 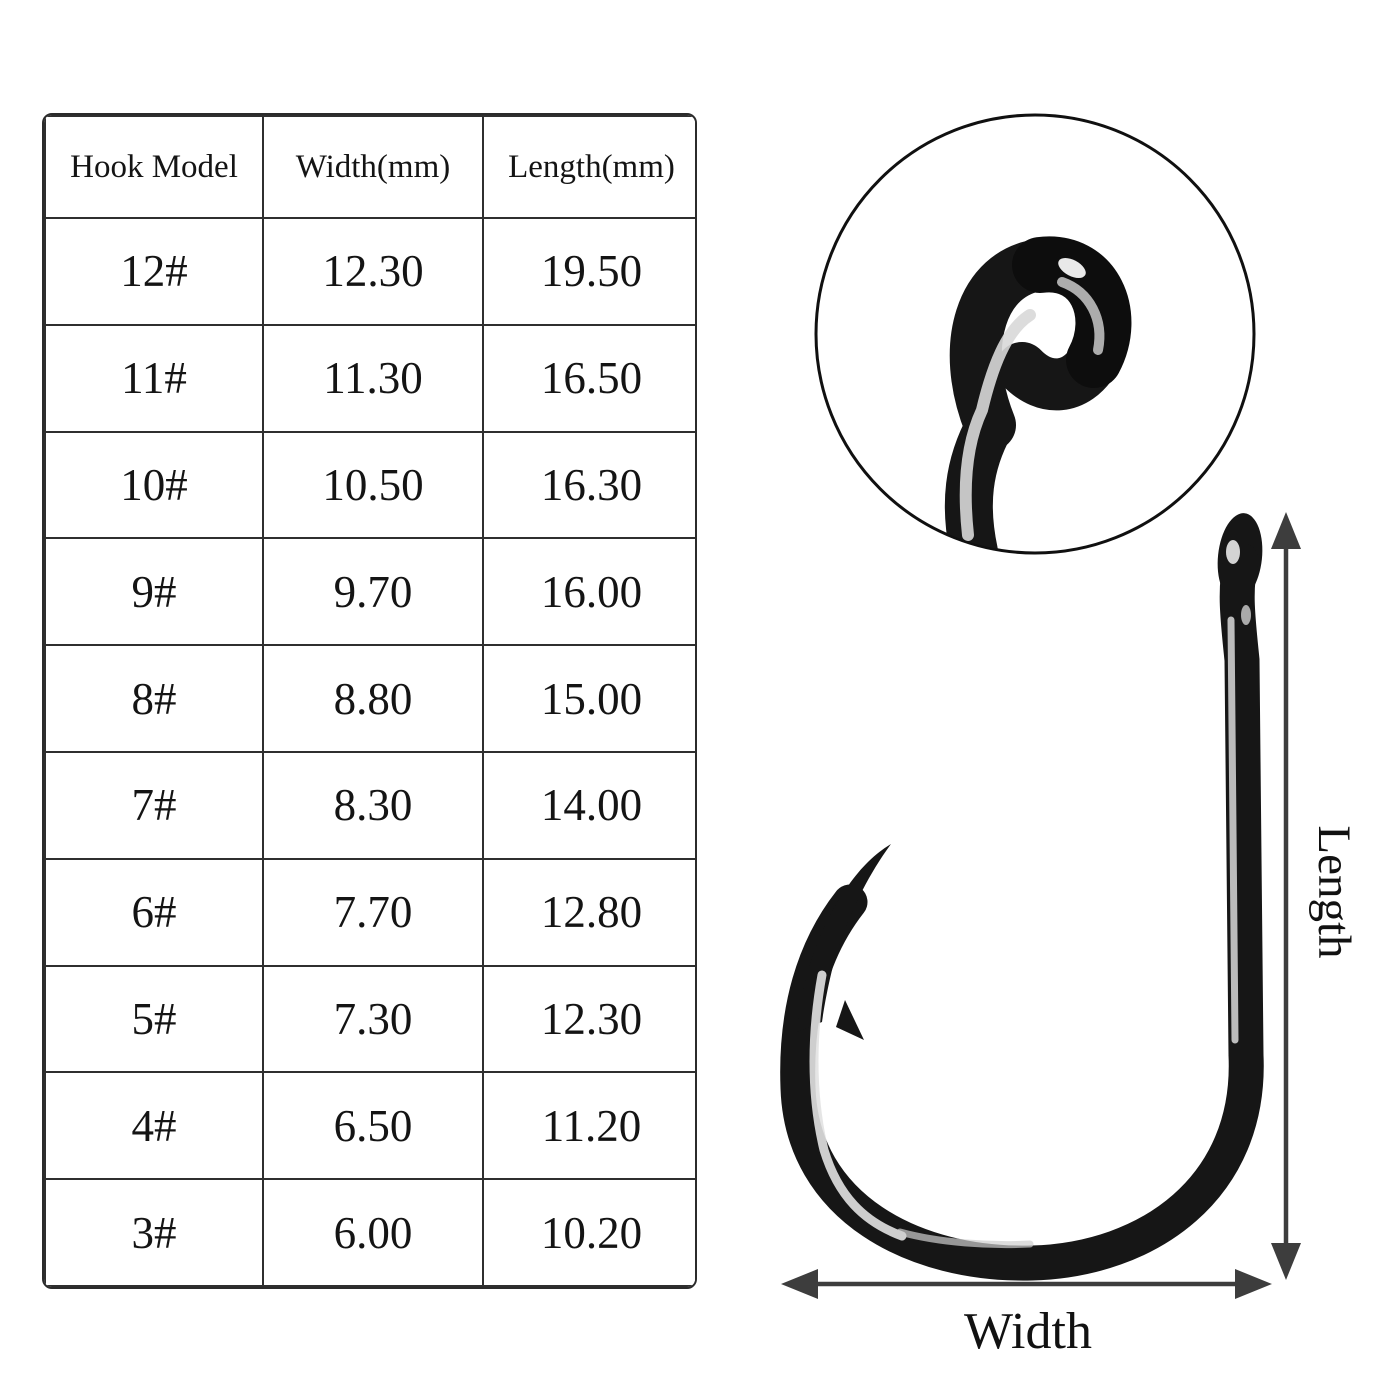 What do you see at coordinates (373, 1019) in the screenshot?
I see `cell-width: 7.30` at bounding box center [373, 1019].